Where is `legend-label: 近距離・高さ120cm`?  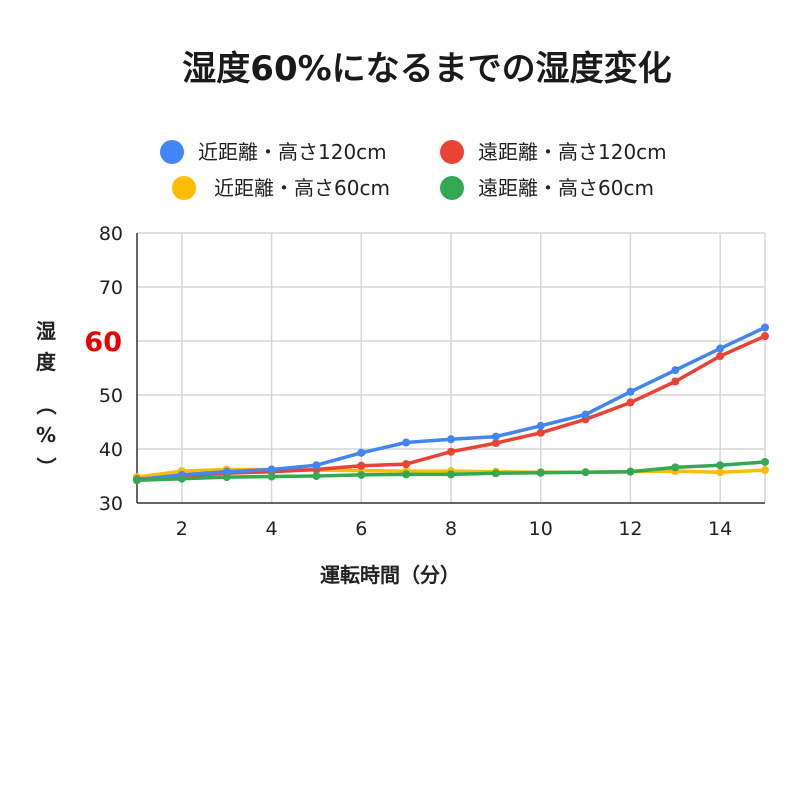 legend-label: 近距離・高さ120cm is located at coordinates (292, 152).